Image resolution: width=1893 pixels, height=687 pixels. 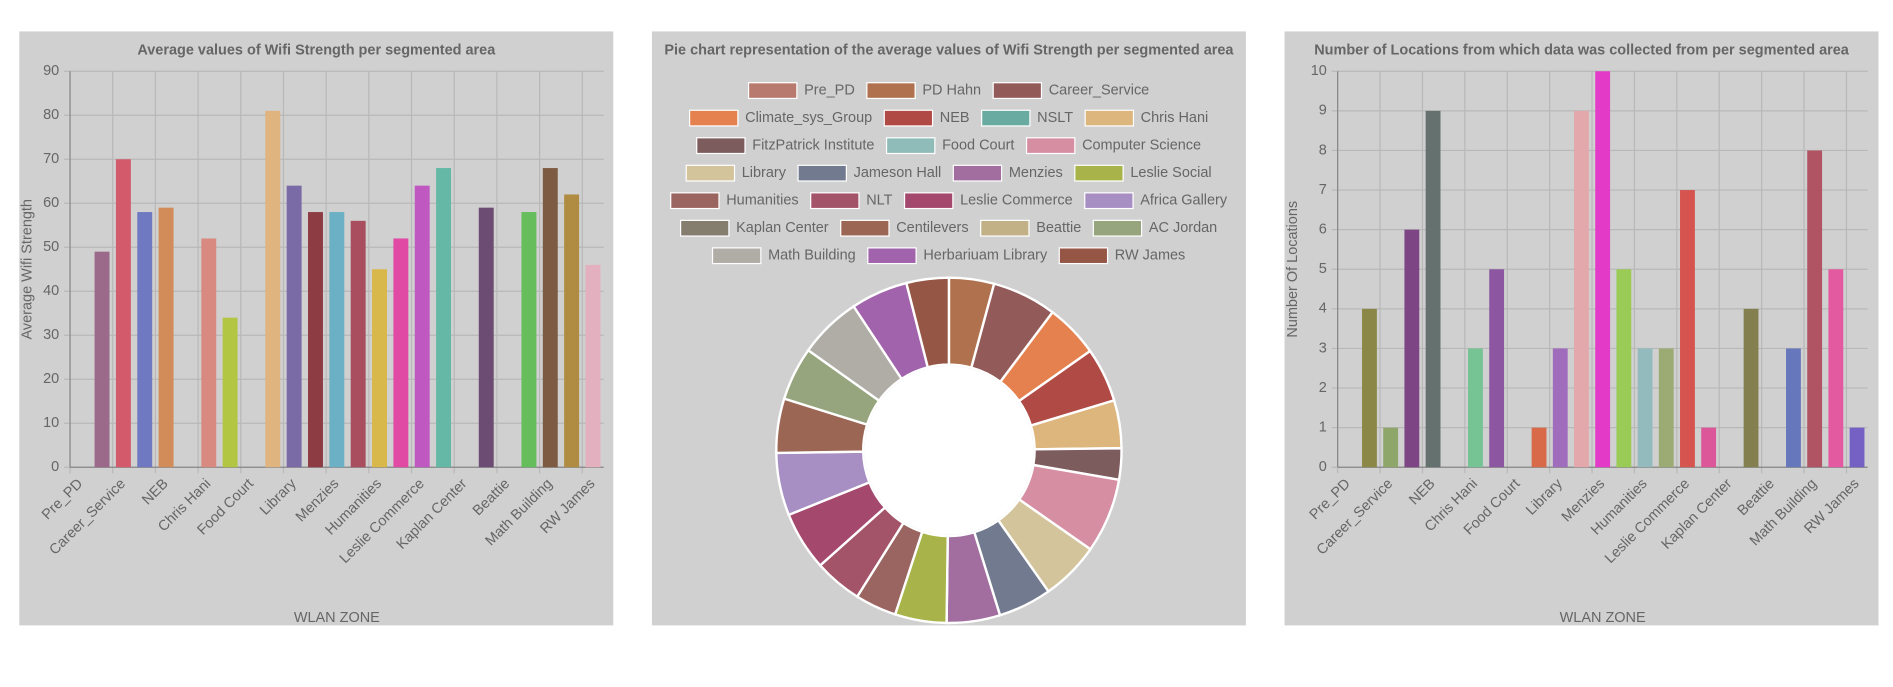 What do you see at coordinates (51, 115) in the screenshot?
I see `y-tick-label: 80` at bounding box center [51, 115].